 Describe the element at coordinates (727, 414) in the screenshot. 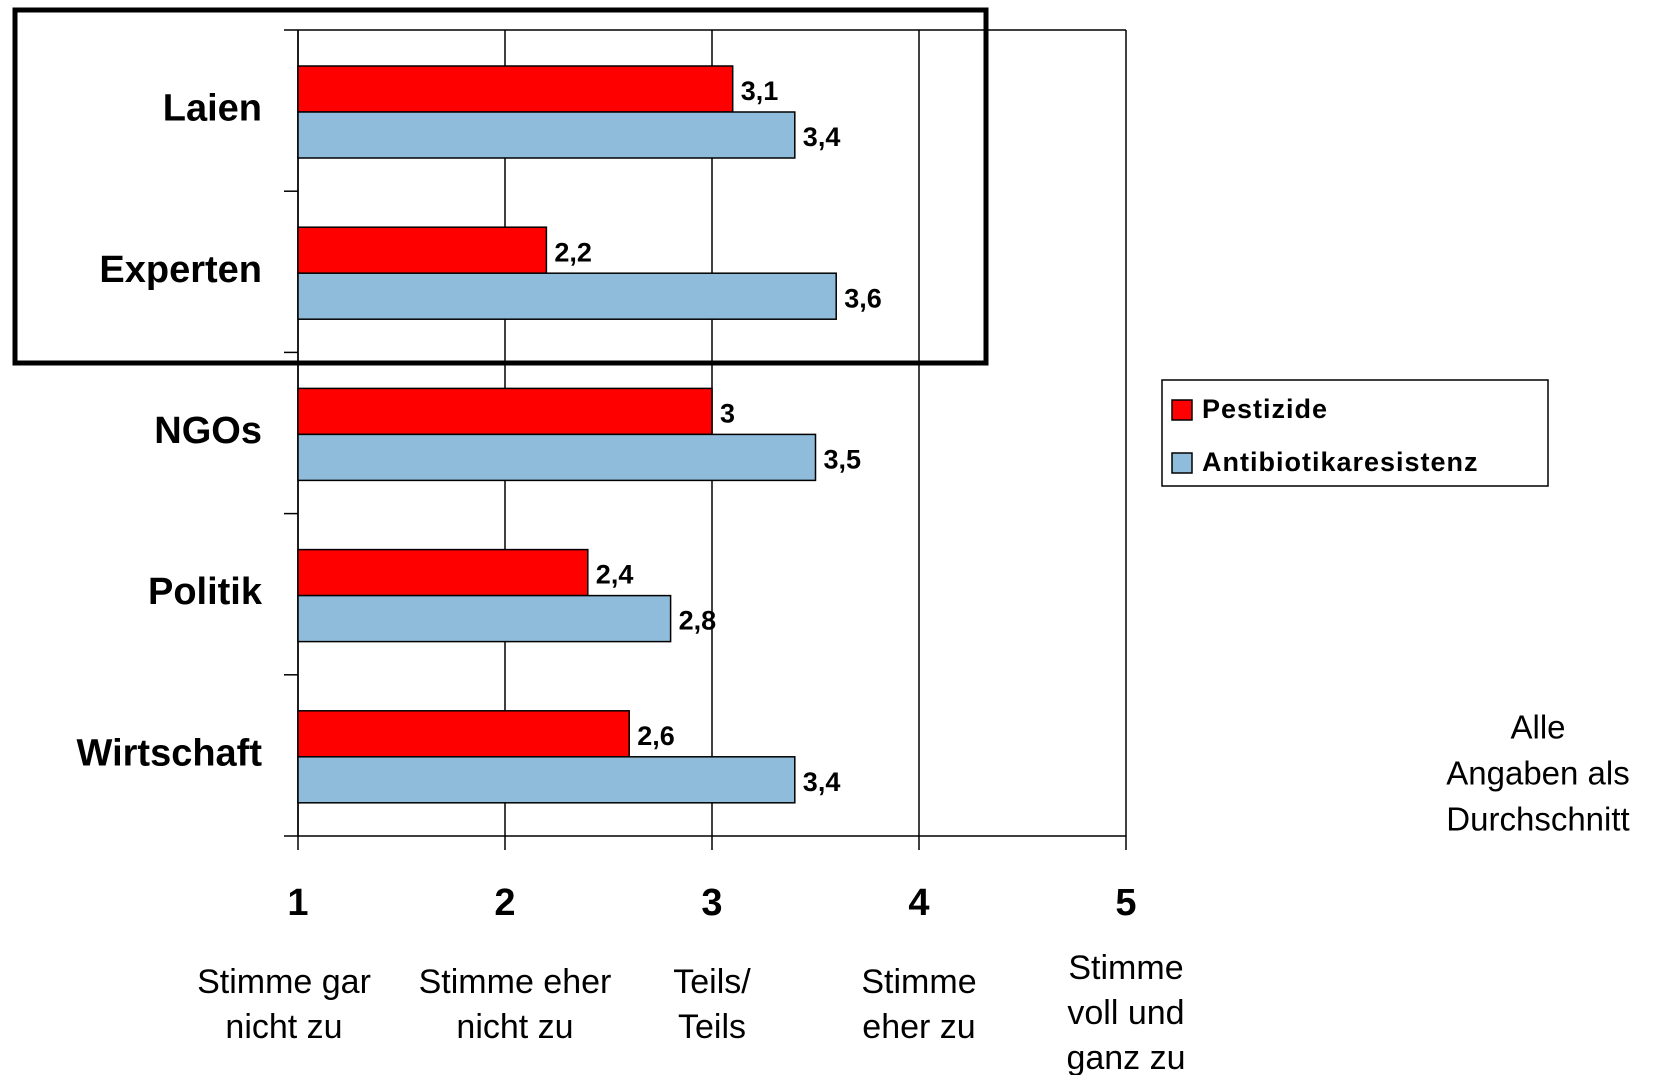

I see `value-label: 3` at that location.